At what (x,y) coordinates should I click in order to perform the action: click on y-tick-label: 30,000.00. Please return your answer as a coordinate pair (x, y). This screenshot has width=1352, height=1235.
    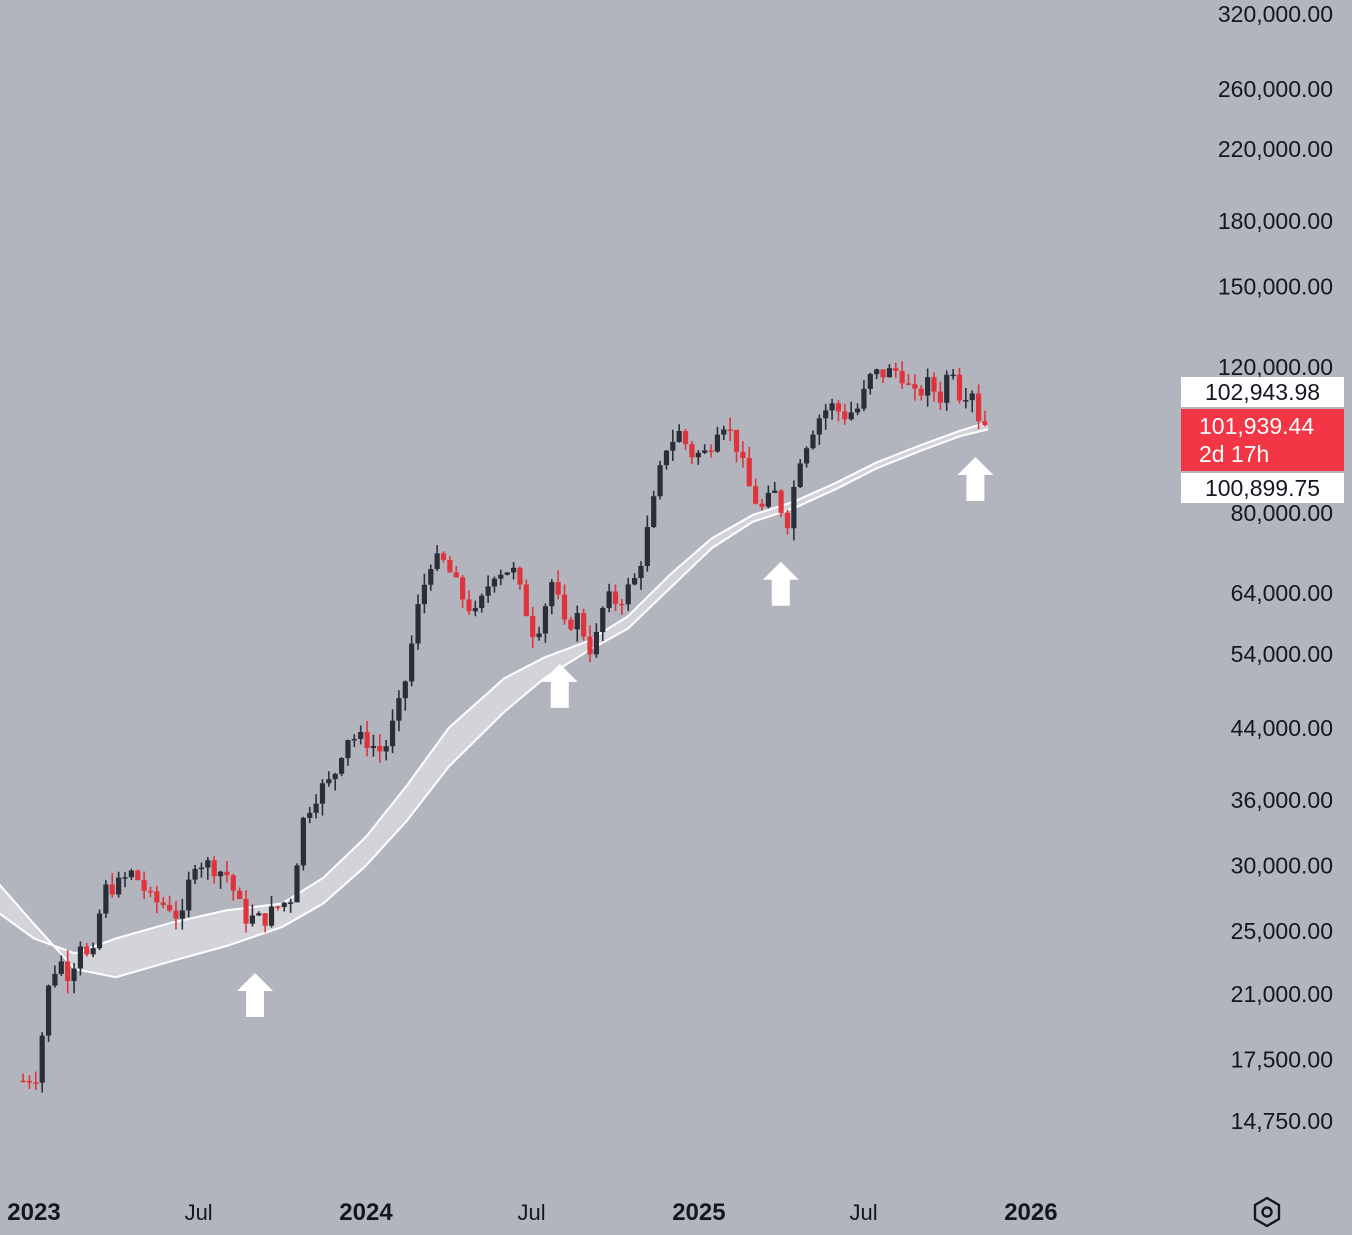
    Looking at the image, I should click on (1282, 866).